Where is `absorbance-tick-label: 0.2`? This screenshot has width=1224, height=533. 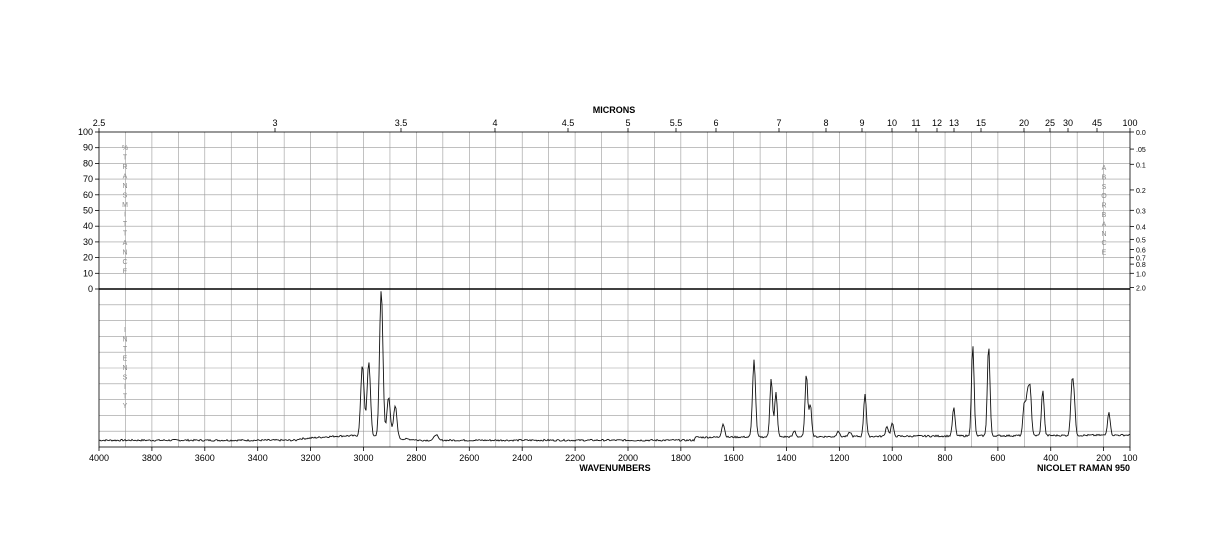 absorbance-tick-label: 0.2 is located at coordinates (1141, 191).